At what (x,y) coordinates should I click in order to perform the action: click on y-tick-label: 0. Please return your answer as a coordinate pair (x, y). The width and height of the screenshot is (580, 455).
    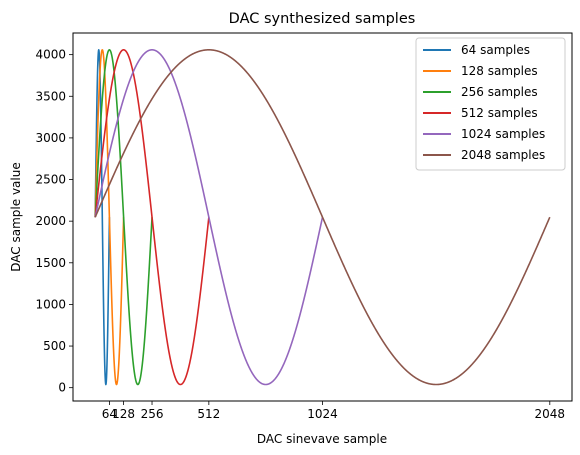
    Looking at the image, I should click on (62, 388).